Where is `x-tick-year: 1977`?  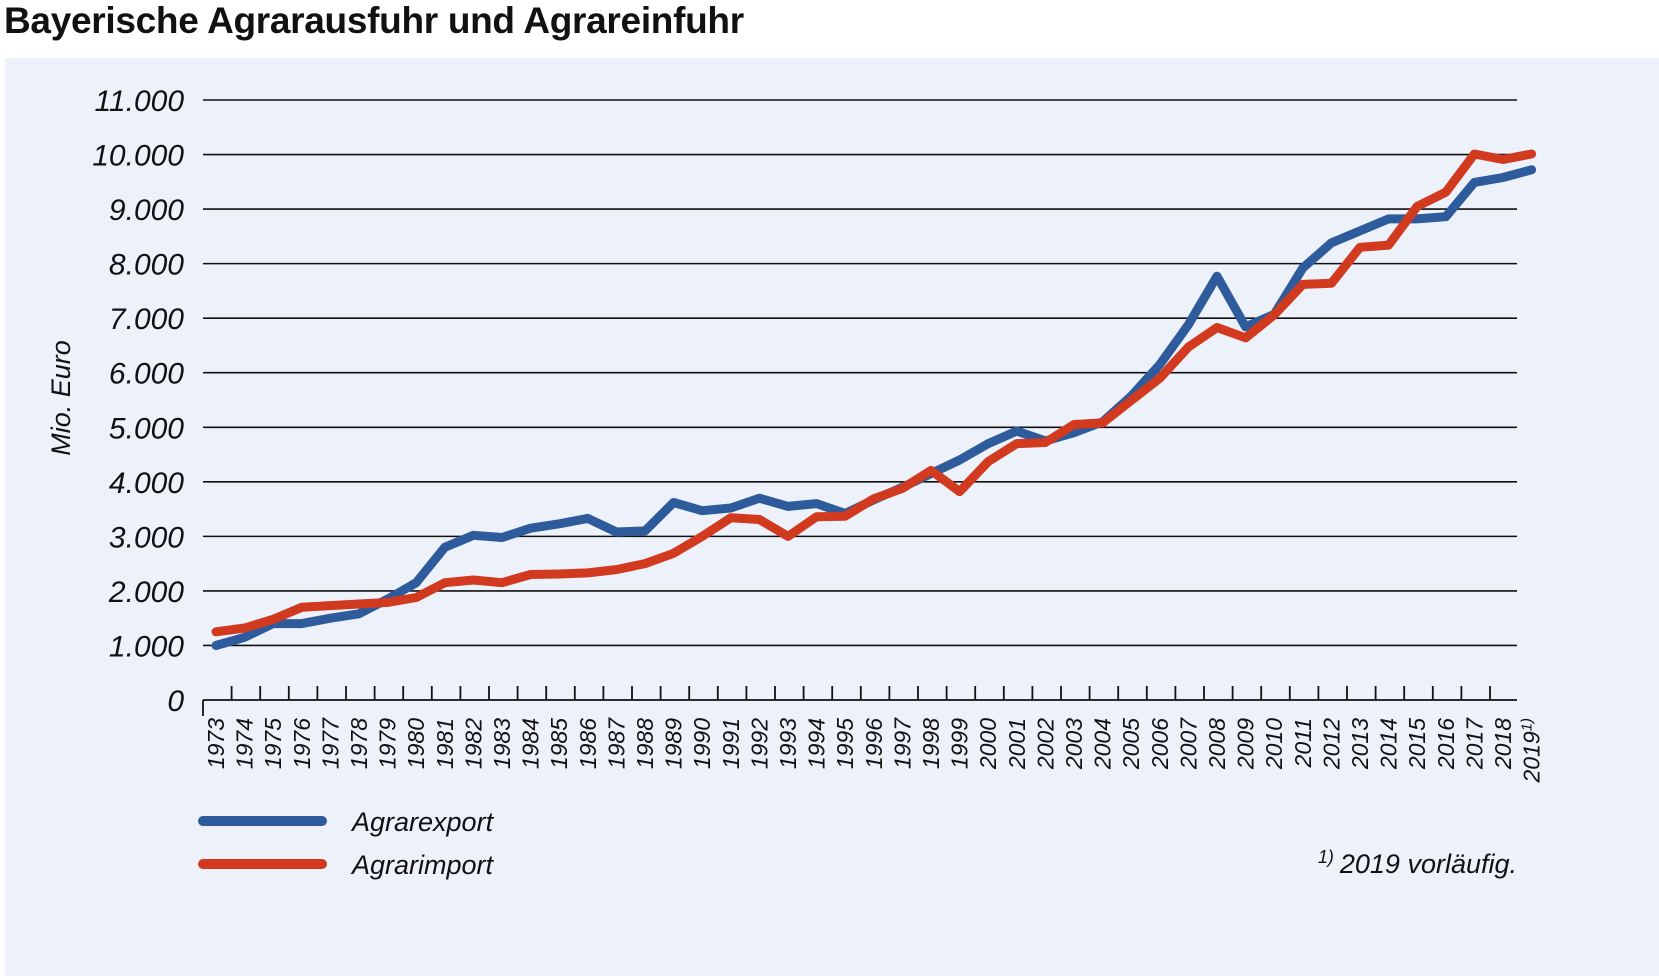
x-tick-year: 1977 is located at coordinates (330, 743).